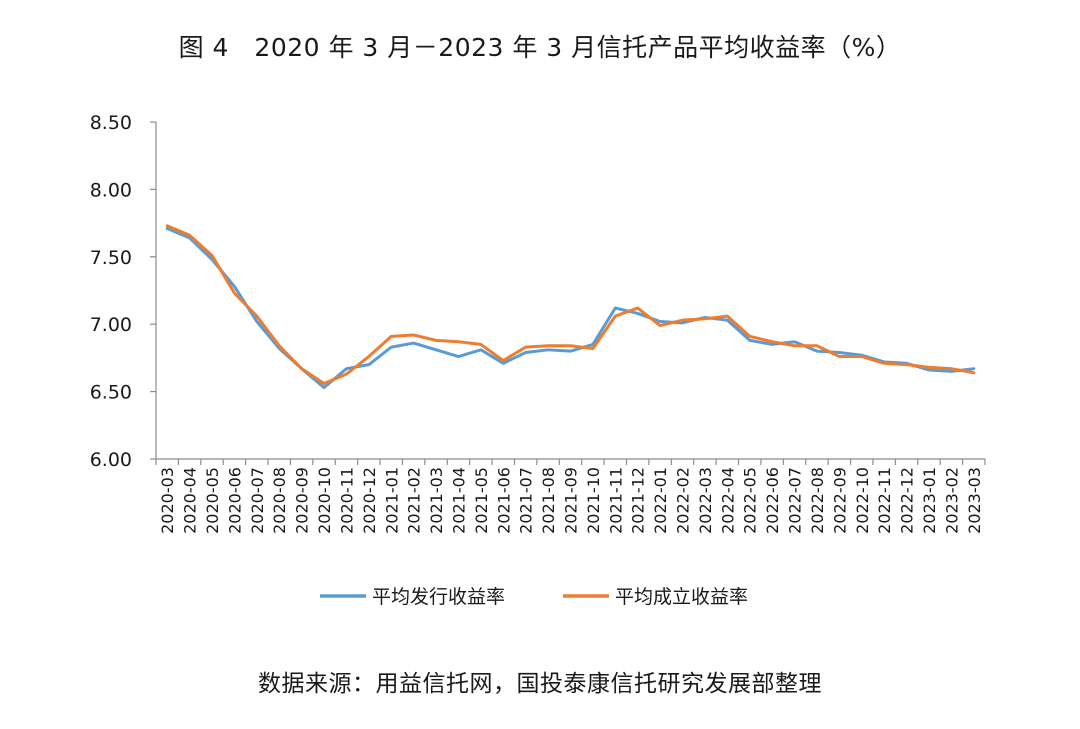 This screenshot has width=1080, height=729. I want to click on x-tick-label: 2022-01, so click(660, 500).